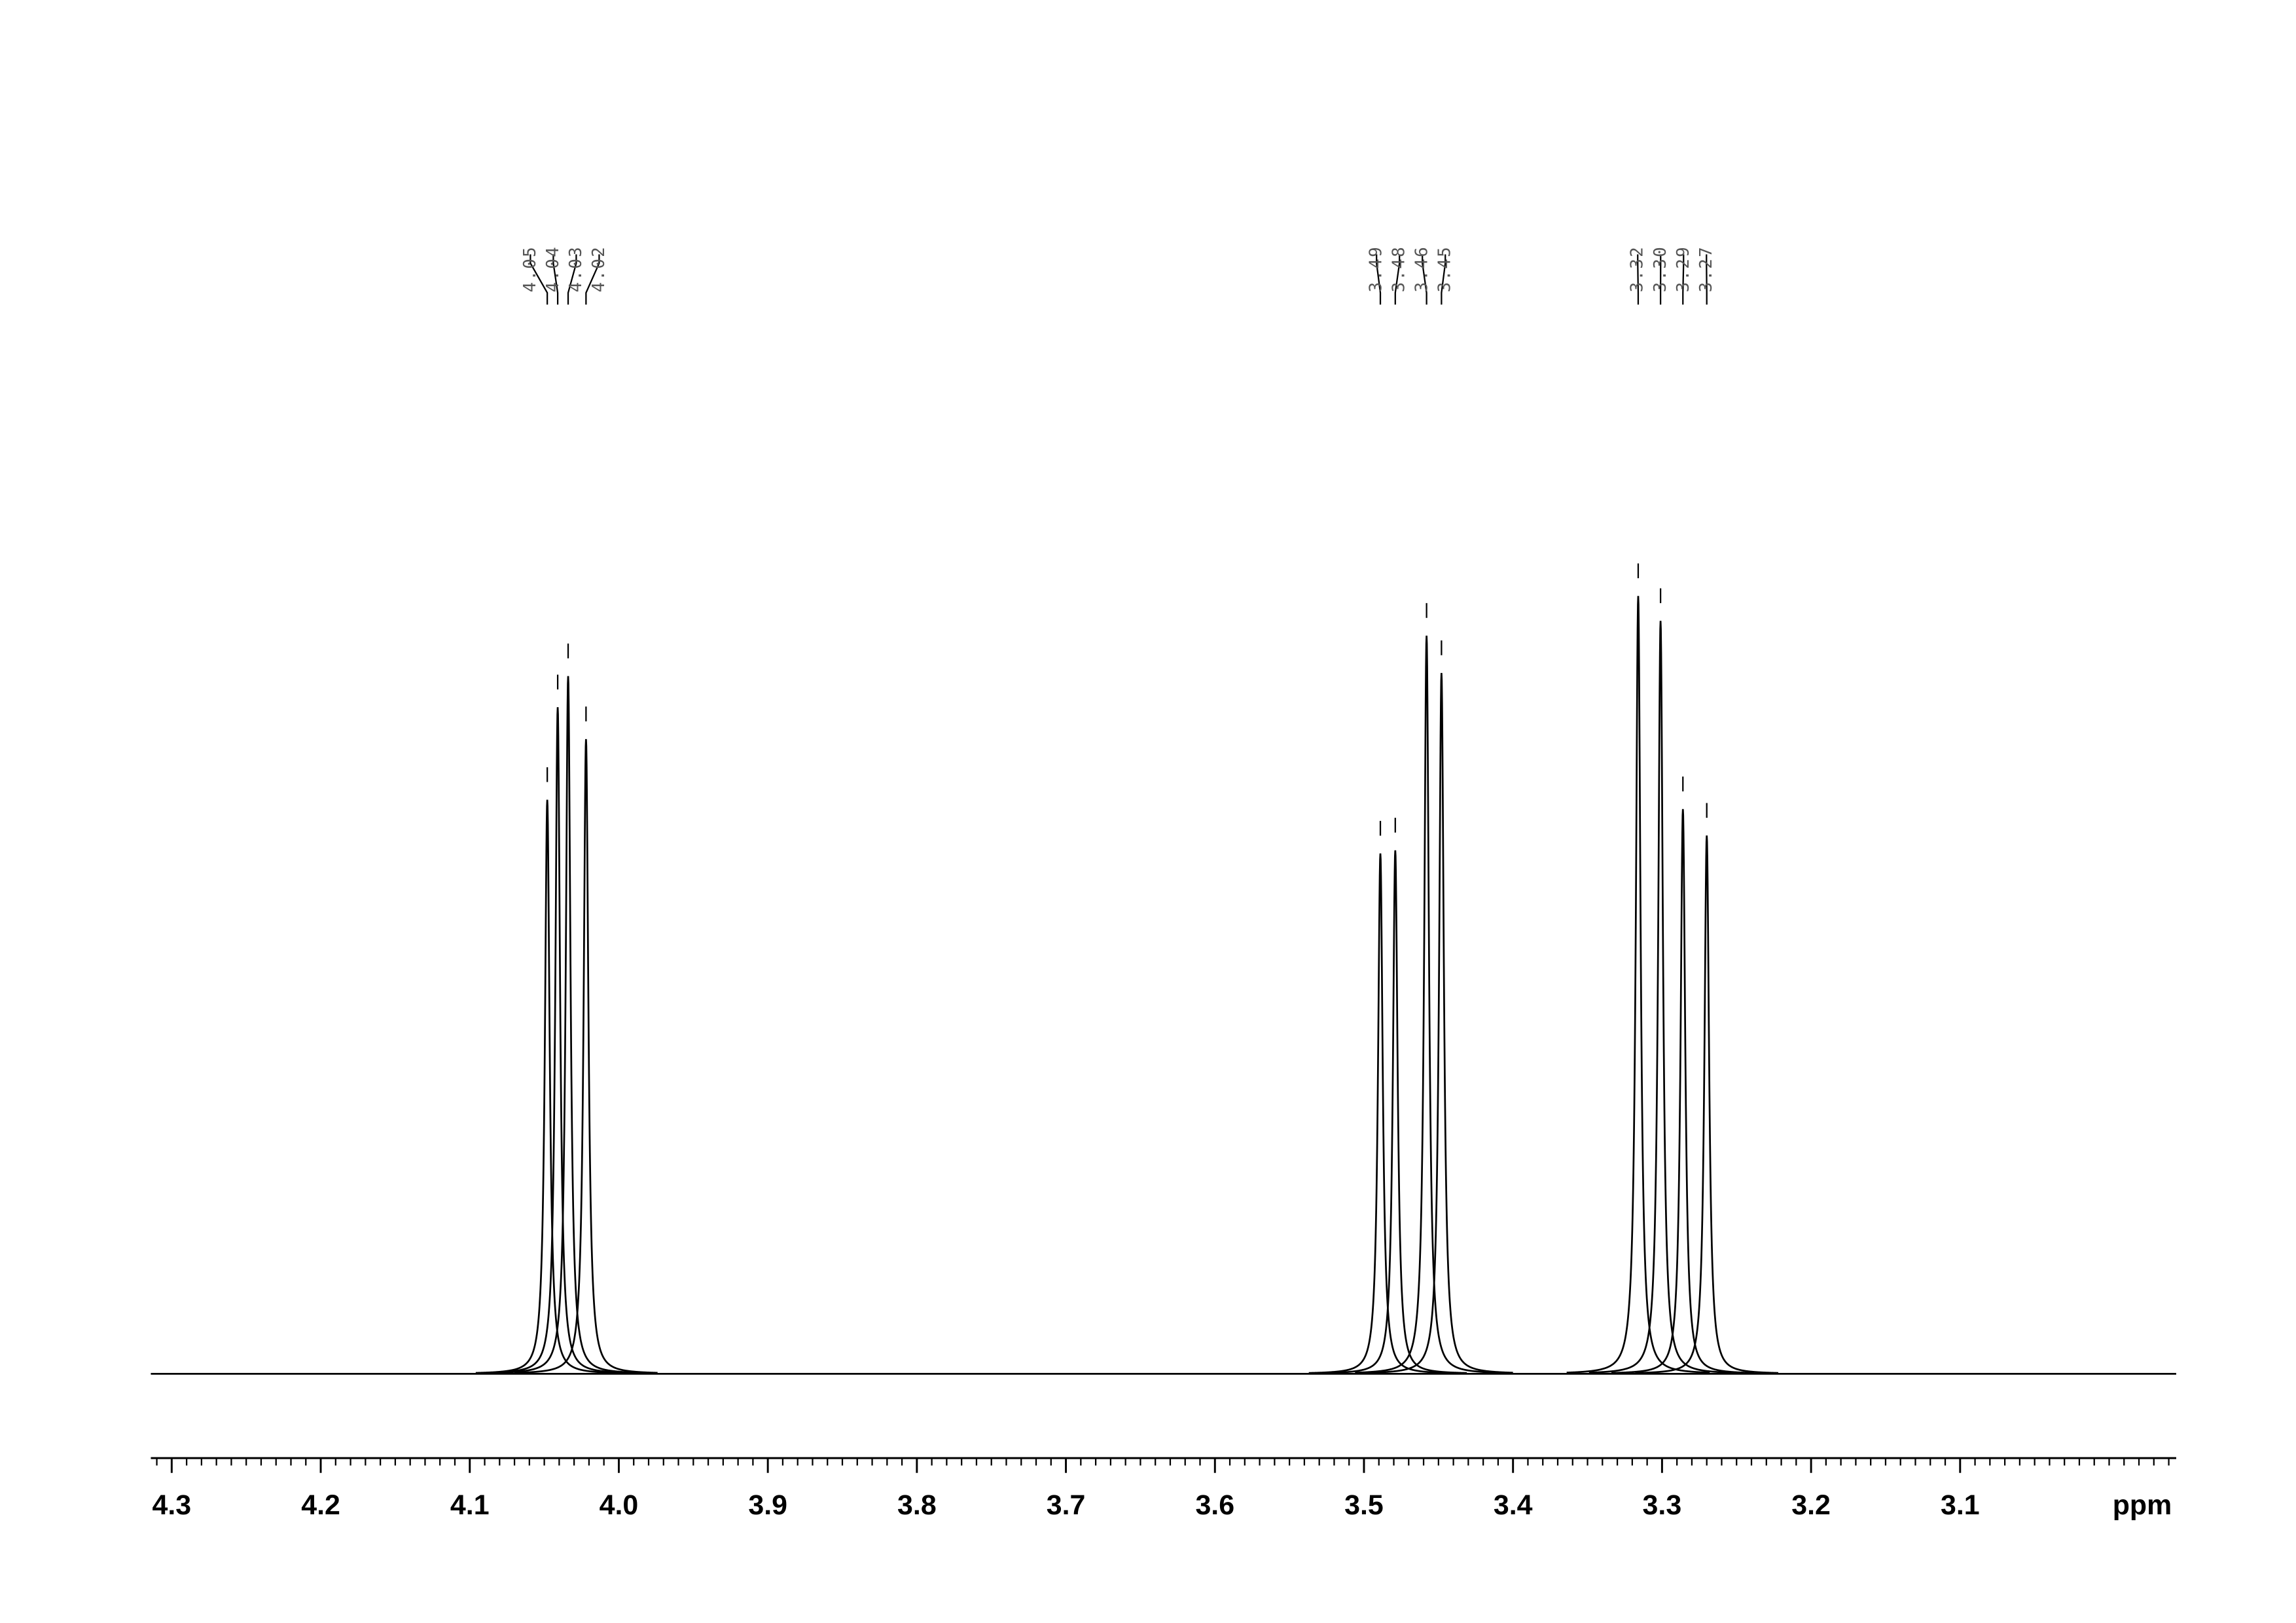  I want to click on peak-label: 4.04, so click(553, 269).